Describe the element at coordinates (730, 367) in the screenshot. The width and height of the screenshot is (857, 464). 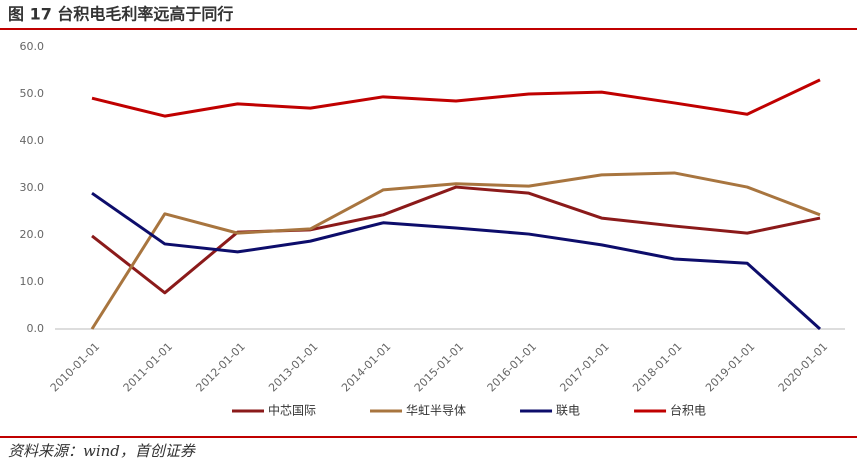
I see `x-tick-label: 2019-01-01` at that location.